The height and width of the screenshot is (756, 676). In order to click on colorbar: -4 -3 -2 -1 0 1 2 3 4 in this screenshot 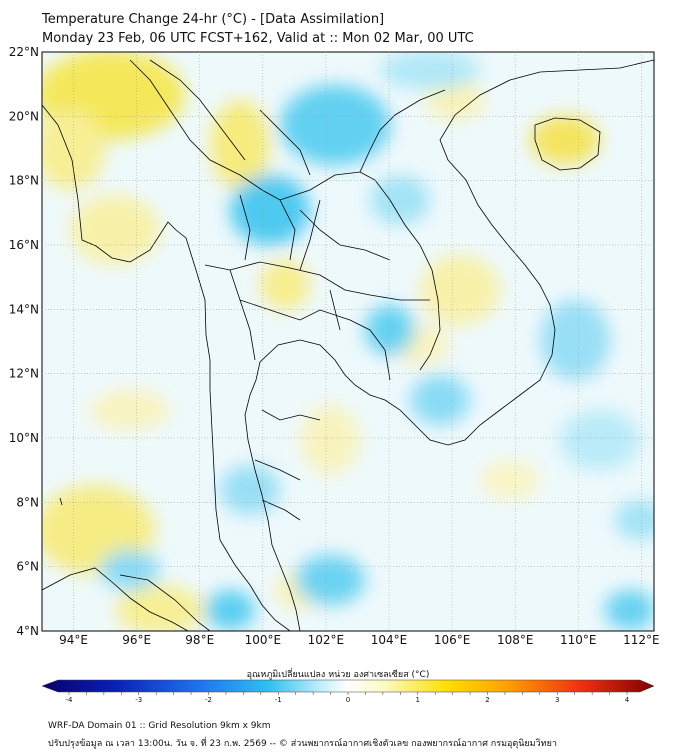, I will do `click(348, 691)`.